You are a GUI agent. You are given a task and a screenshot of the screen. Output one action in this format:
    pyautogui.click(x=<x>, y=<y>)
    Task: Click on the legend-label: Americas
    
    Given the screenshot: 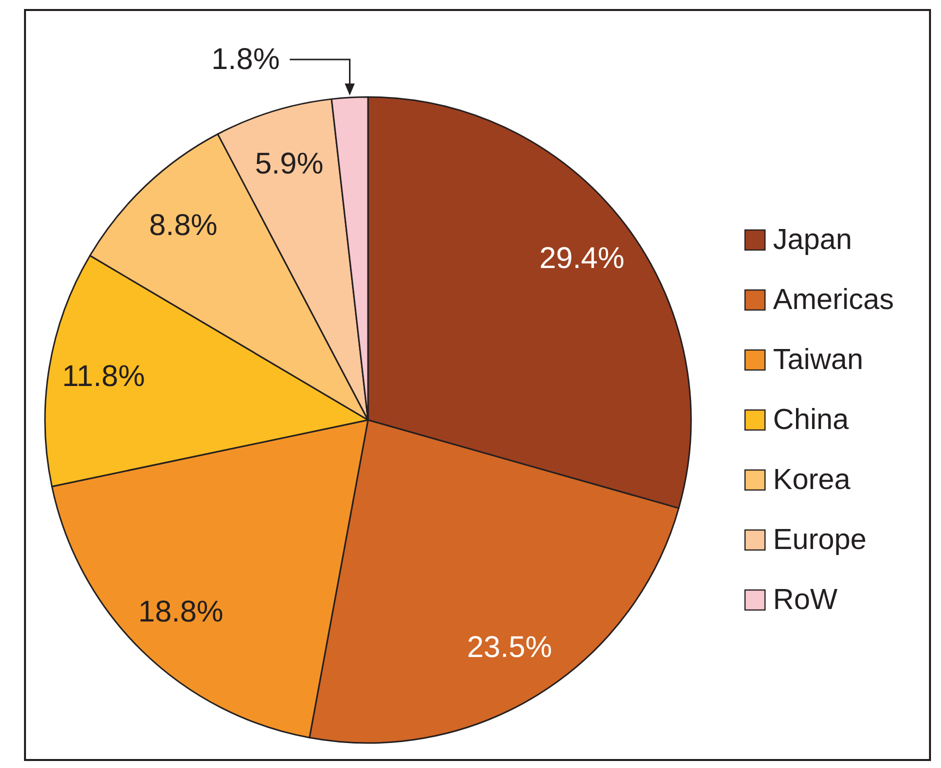 What is the action you would take?
    pyautogui.click(x=833, y=300)
    